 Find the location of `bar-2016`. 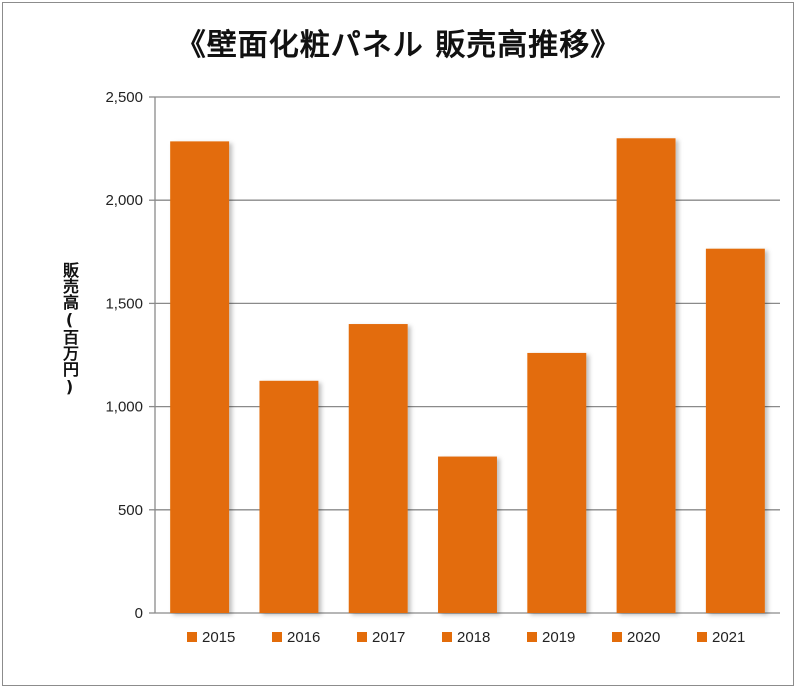

bar-2016 is located at coordinates (289, 496).